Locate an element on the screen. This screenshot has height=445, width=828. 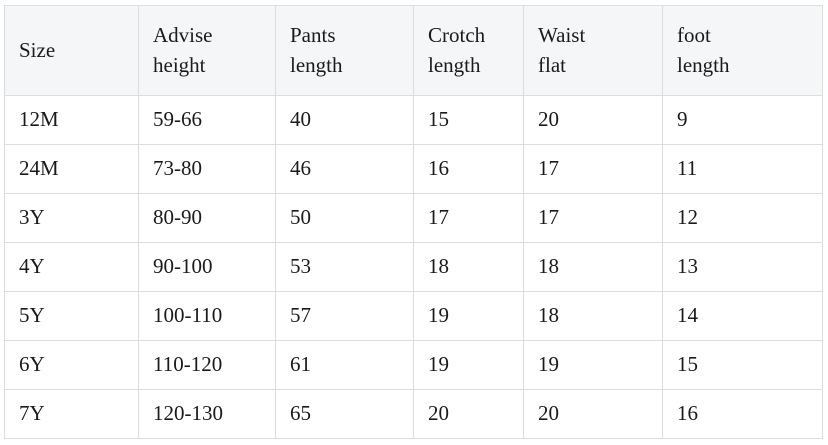
column-header-label-line1: Advise is located at coordinates (183, 34).